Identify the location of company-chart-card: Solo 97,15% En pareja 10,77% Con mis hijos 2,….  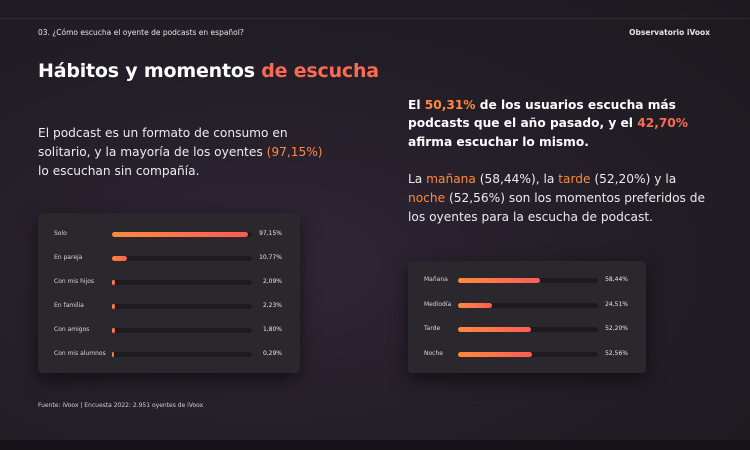
(169, 293).